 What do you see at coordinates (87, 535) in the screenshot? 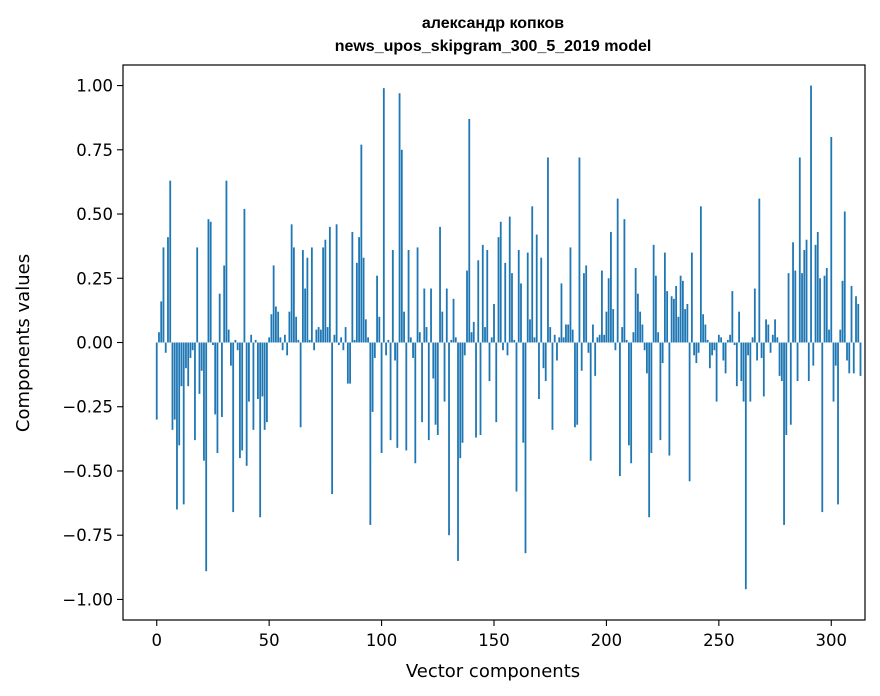
I see `y-tick-label: −0.75` at bounding box center [87, 535].